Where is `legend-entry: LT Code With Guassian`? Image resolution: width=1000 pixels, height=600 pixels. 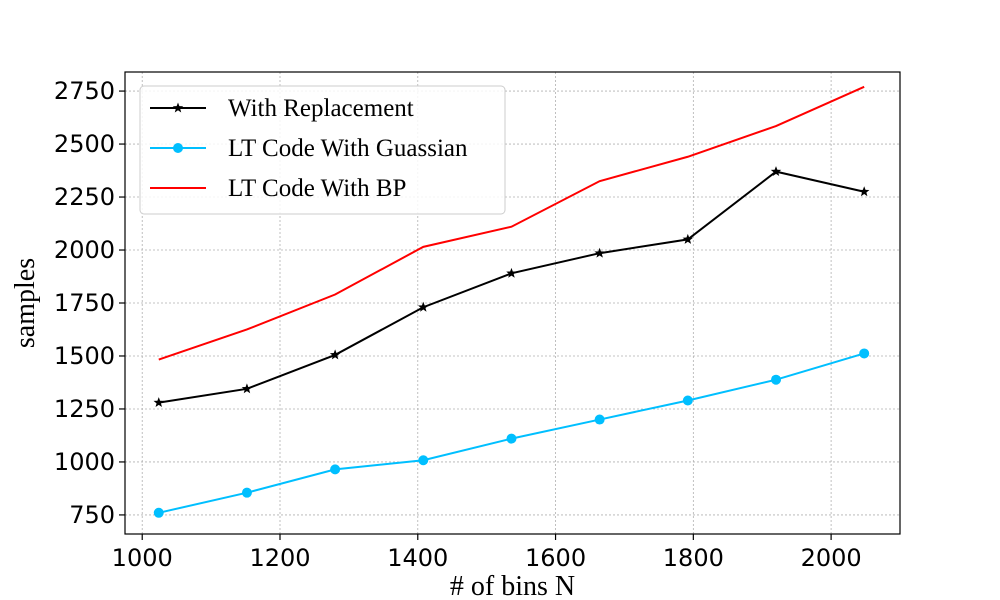 legend-entry: LT Code With Guassian is located at coordinates (309, 148).